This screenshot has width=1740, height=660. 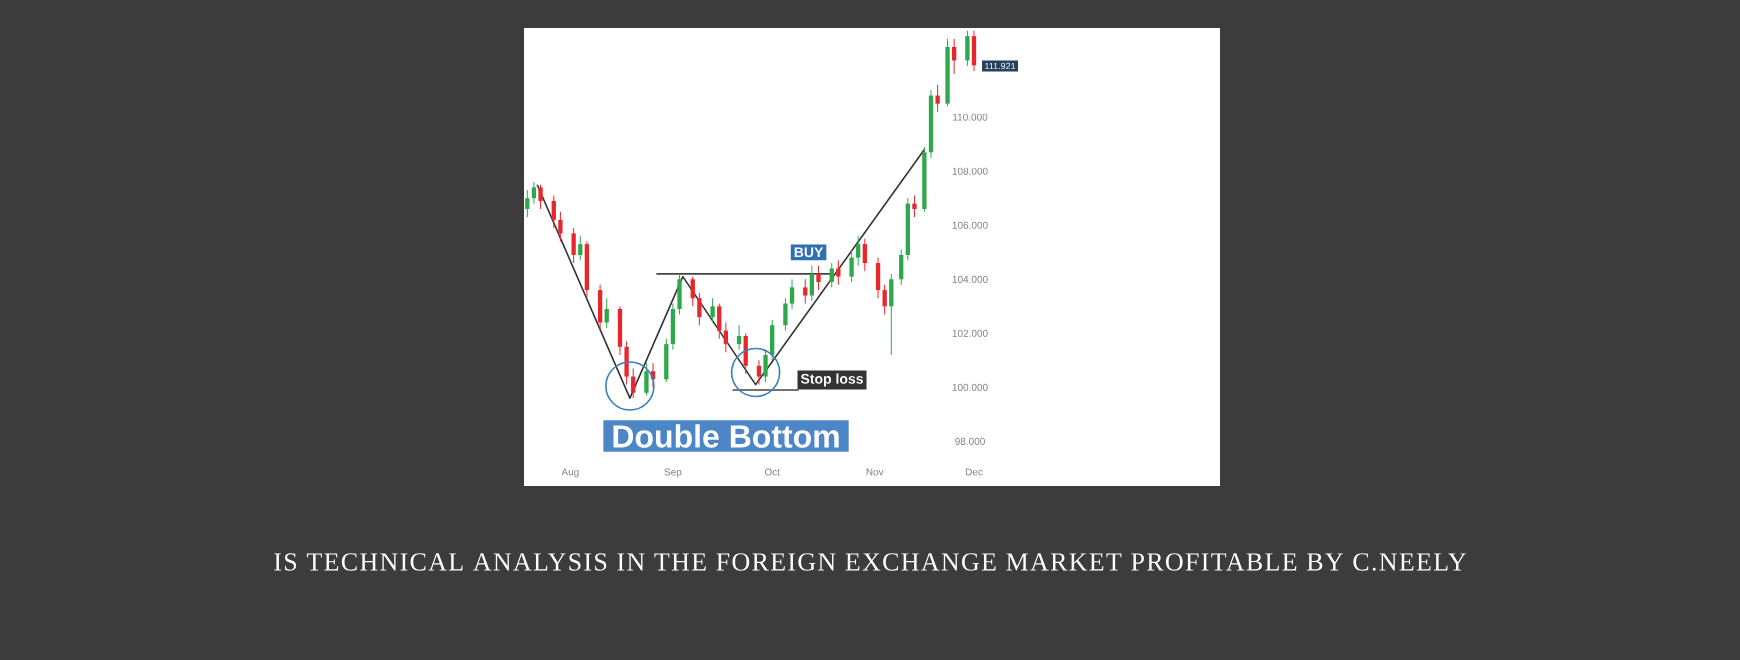 I want to click on line-series, so click(x=731, y=273).